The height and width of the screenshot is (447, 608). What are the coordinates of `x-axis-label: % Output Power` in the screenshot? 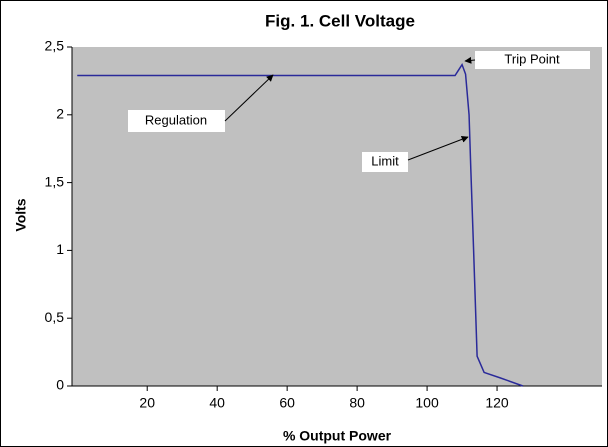 It's located at (337, 436).